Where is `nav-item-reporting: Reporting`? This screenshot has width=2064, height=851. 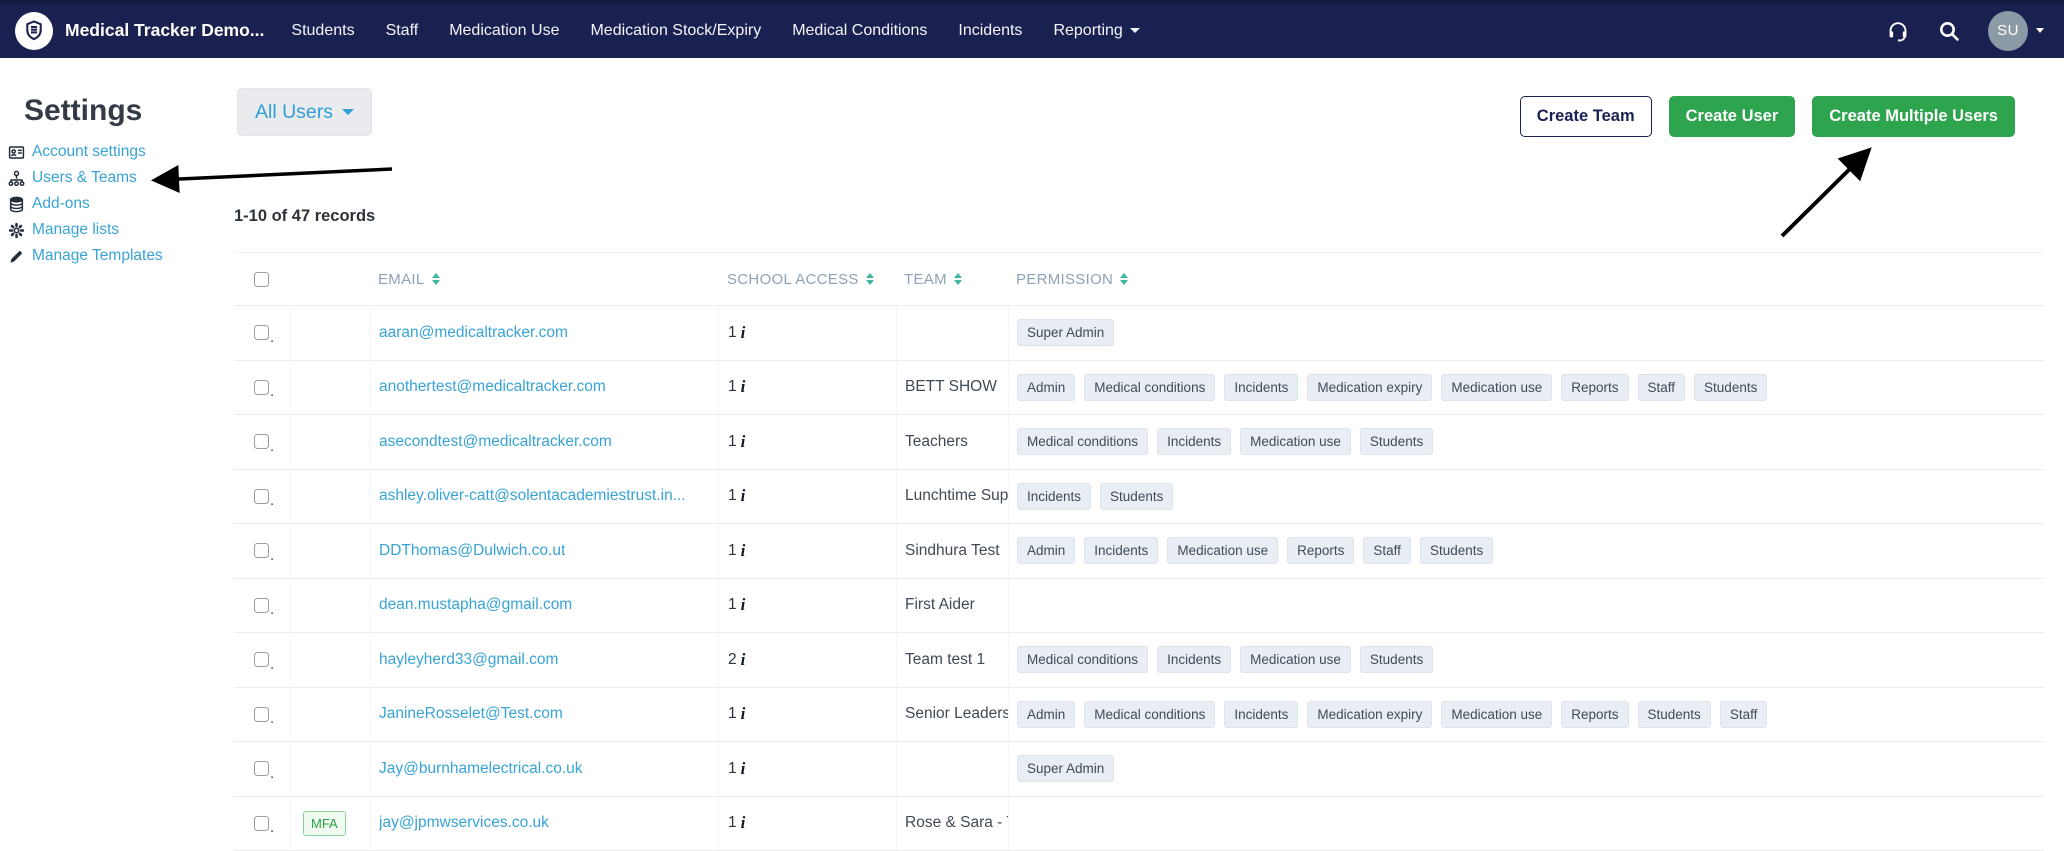 nav-item-reporting: Reporting is located at coordinates (1096, 31).